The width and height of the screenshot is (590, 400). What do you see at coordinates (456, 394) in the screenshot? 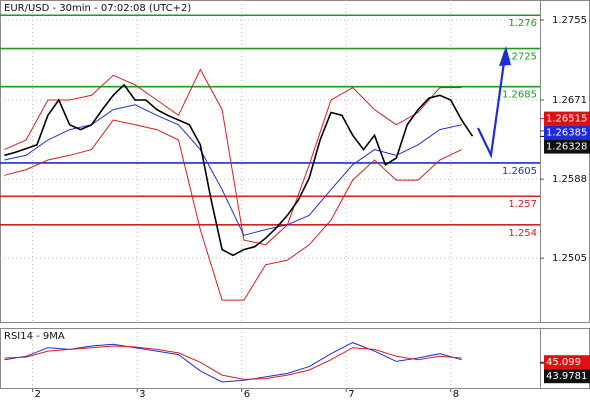
I see `x-tick-label: 8` at bounding box center [456, 394].